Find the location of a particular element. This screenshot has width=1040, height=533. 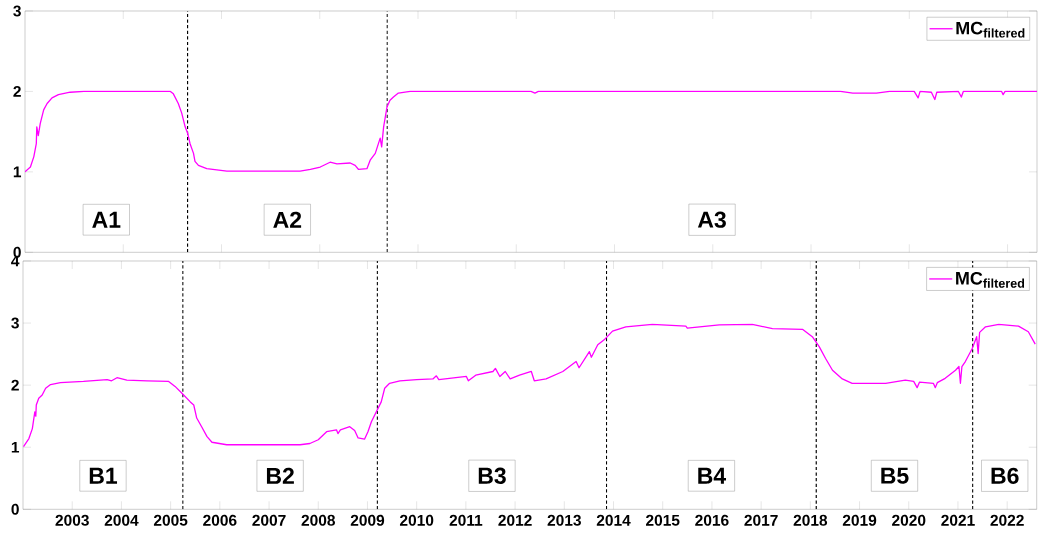

x-tick-label: 2011 is located at coordinates (466, 520).